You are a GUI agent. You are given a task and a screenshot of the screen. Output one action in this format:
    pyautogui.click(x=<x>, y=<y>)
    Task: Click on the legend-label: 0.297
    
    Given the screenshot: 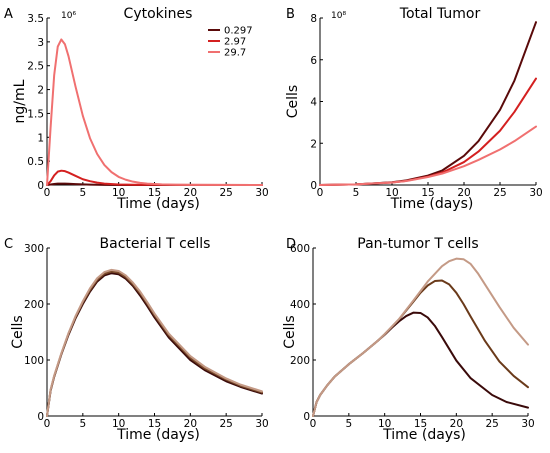 What is the action you would take?
    pyautogui.click(x=238, y=31)
    